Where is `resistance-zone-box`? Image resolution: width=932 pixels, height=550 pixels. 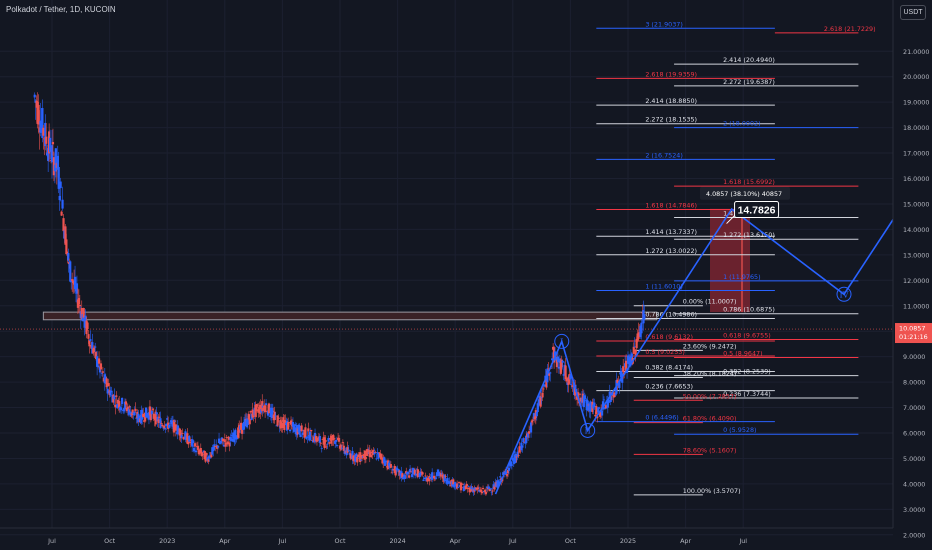 resistance-zone-box is located at coordinates (350, 316).